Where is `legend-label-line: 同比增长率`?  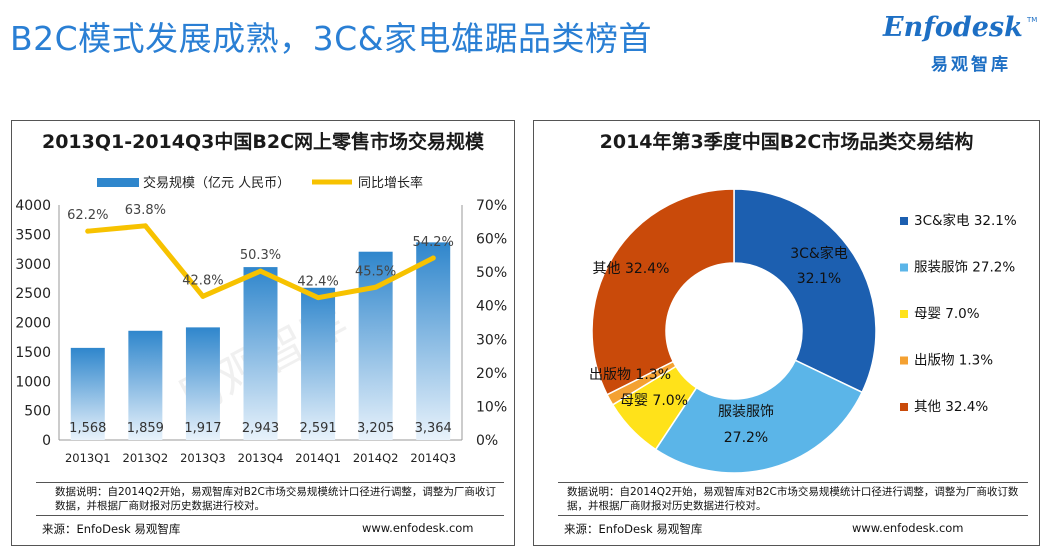 legend-label-line: 同比增长率 is located at coordinates (390, 183).